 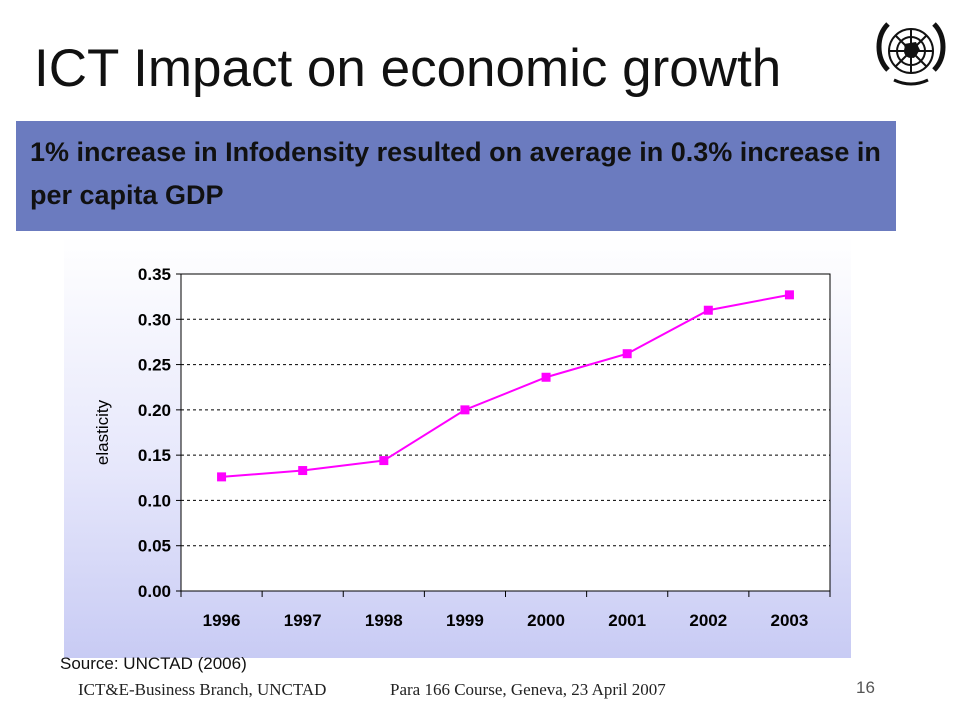 What do you see at coordinates (790, 620) in the screenshot?
I see `x-tick-label: 2003` at bounding box center [790, 620].